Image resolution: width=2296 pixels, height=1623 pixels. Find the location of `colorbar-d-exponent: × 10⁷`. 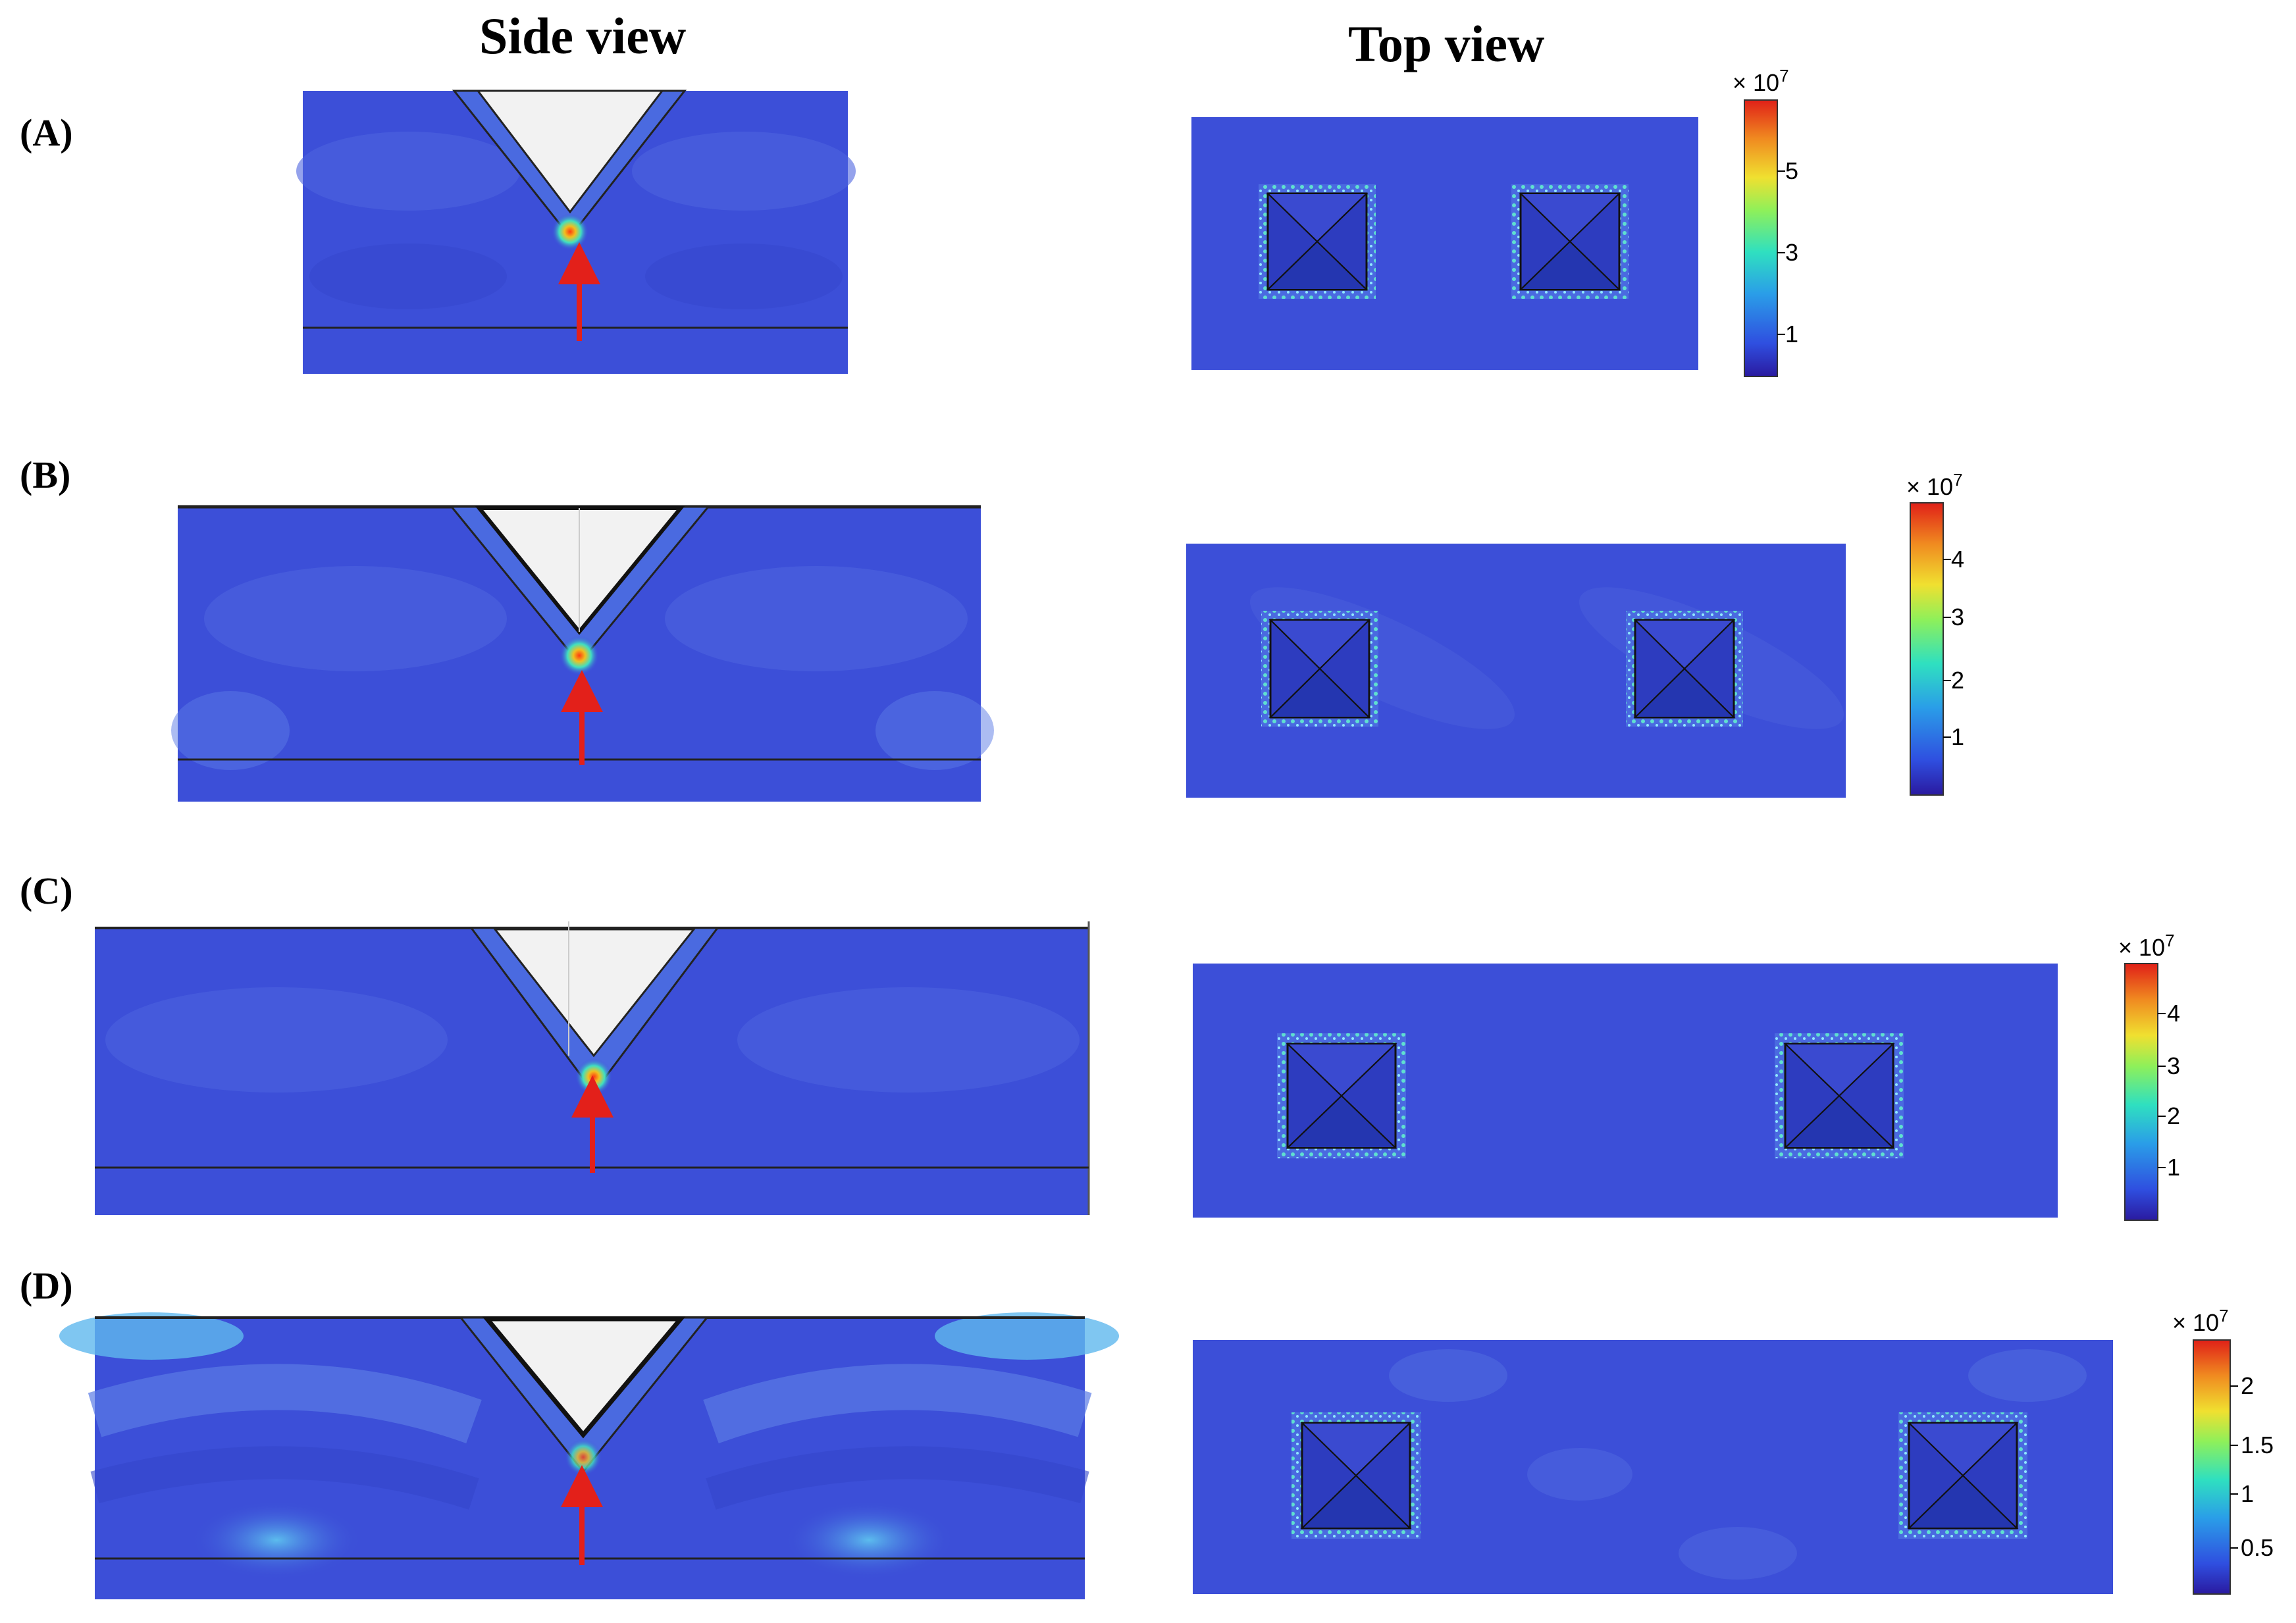

colorbar-d-exponent: × 10⁷ is located at coordinates (2200, 1321).